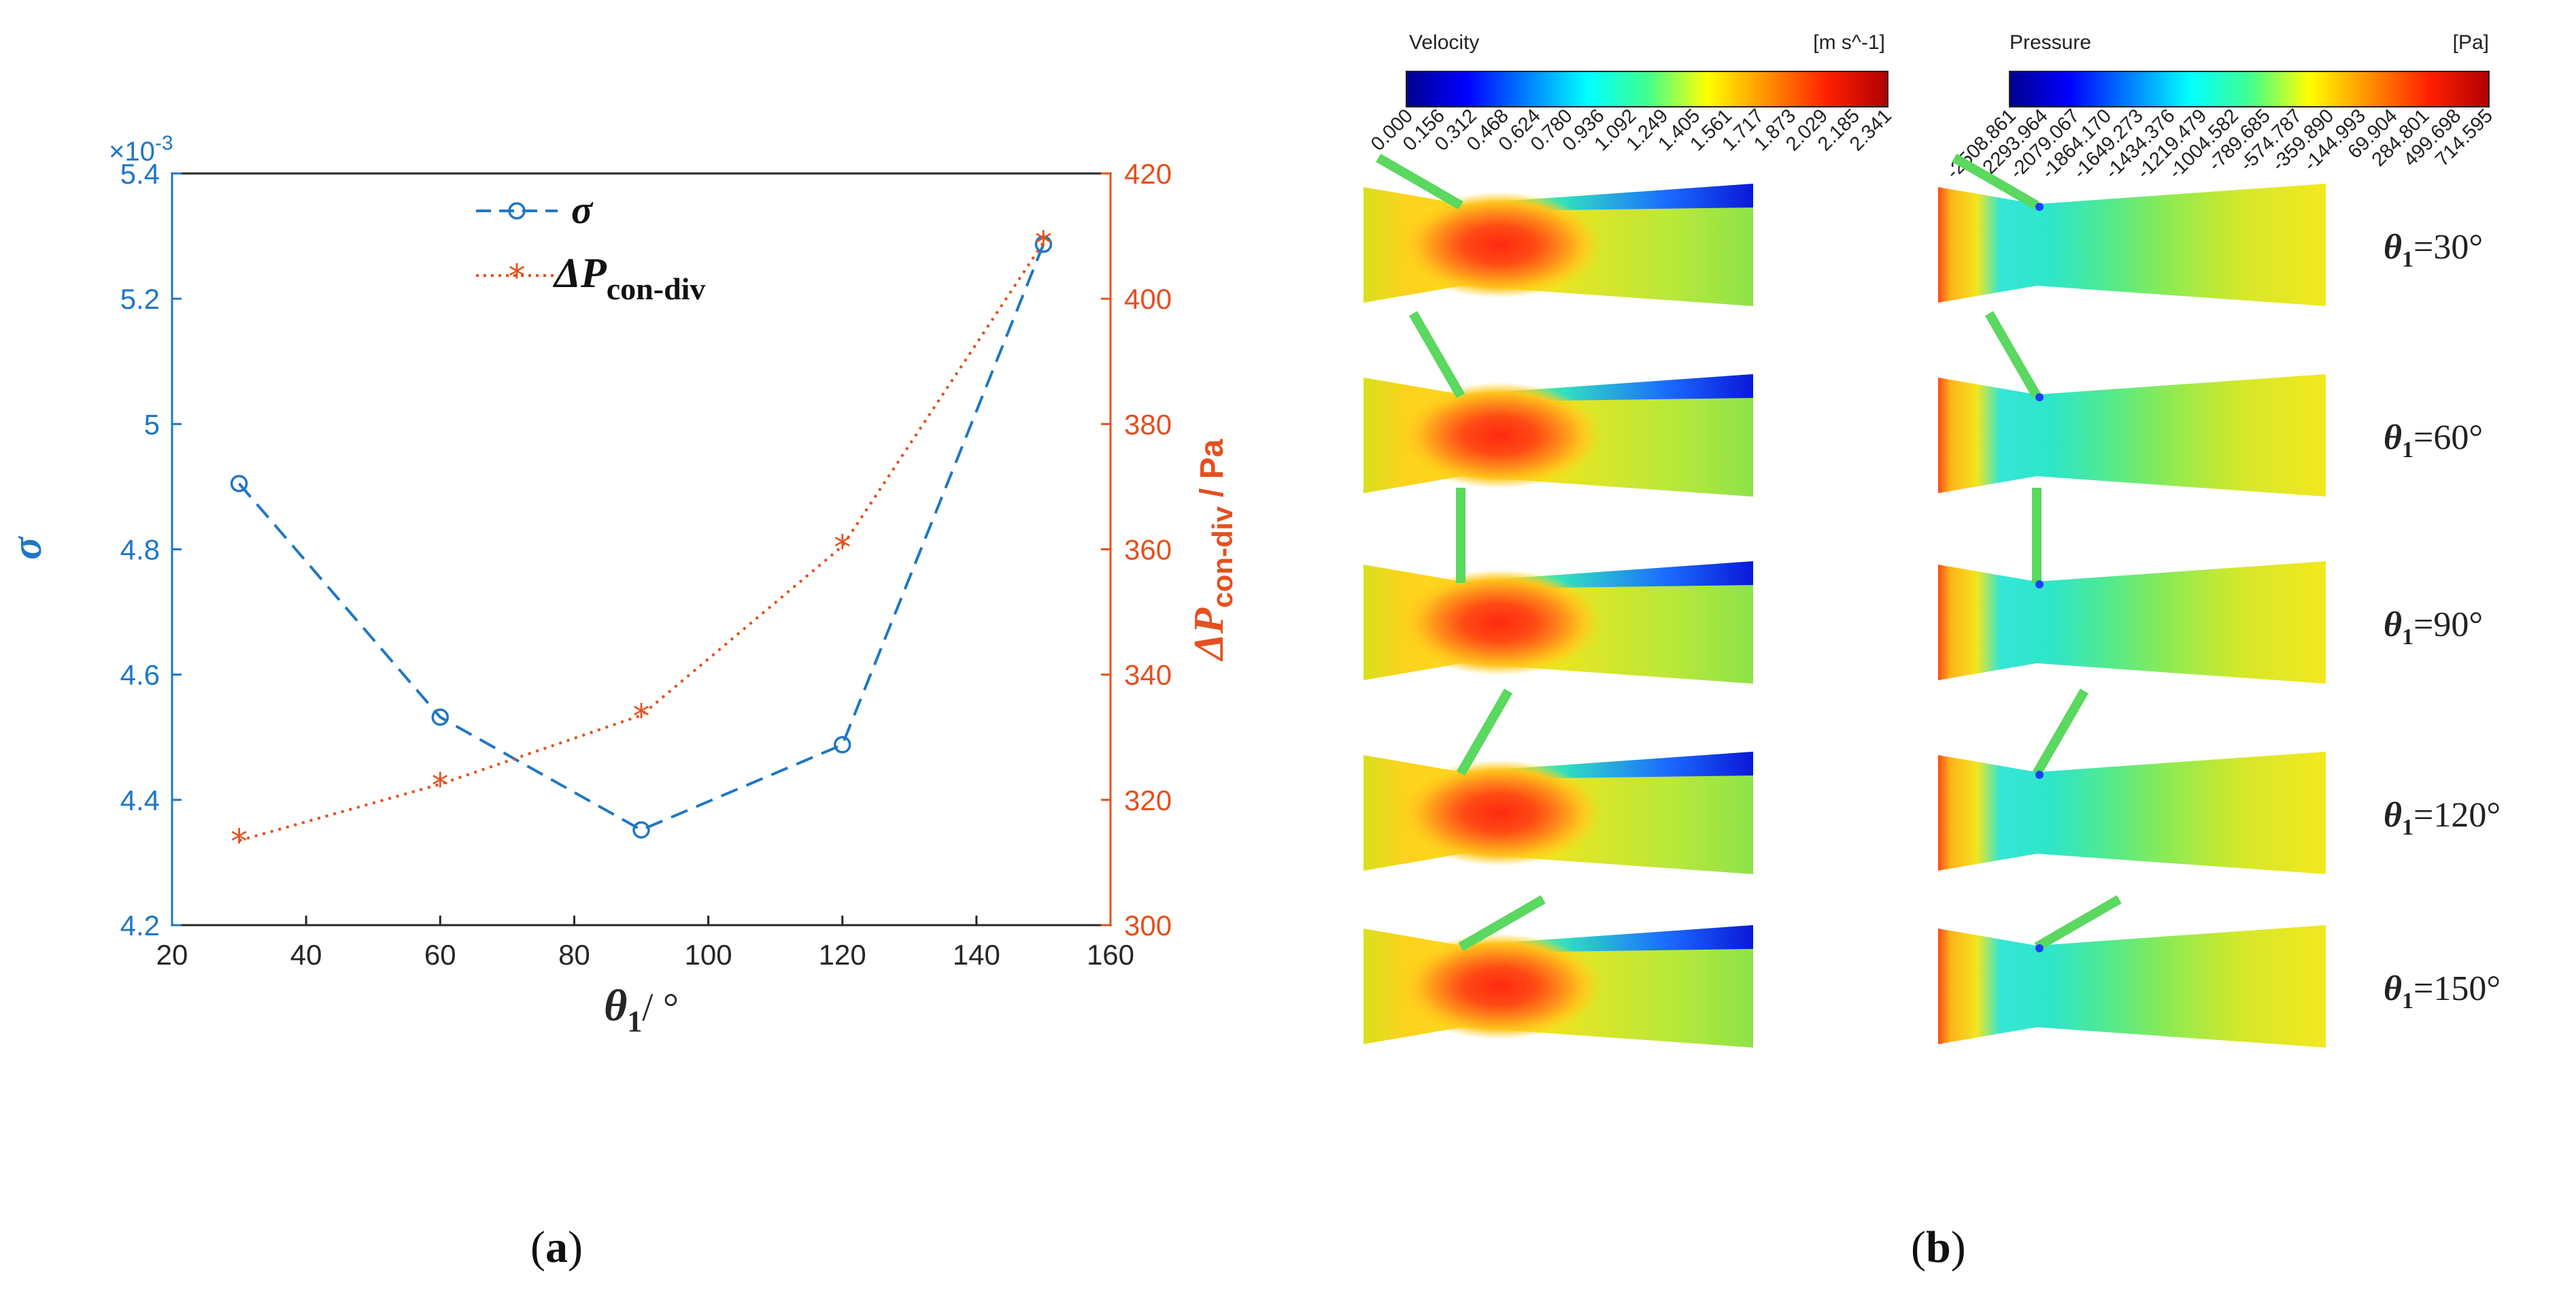 This screenshot has height=1302, width=2576. I want to click on x-tick-label: 40, so click(306, 955).